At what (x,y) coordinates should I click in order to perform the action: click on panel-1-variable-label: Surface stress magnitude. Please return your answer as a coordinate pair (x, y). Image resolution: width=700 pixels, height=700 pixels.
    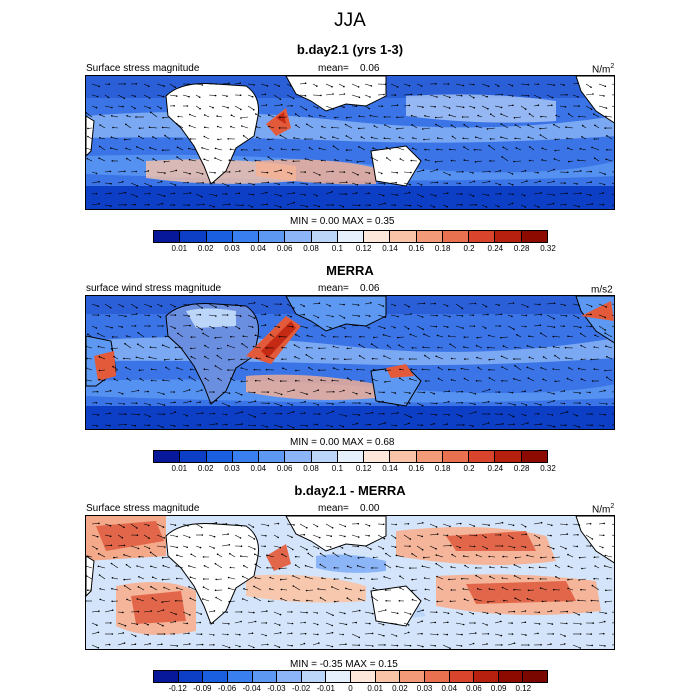
    Looking at the image, I should click on (143, 68).